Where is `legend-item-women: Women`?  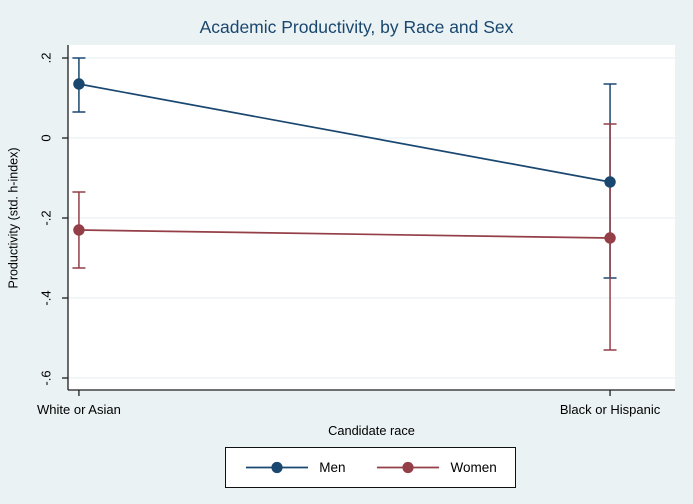 legend-item-women: Women is located at coordinates (436, 467).